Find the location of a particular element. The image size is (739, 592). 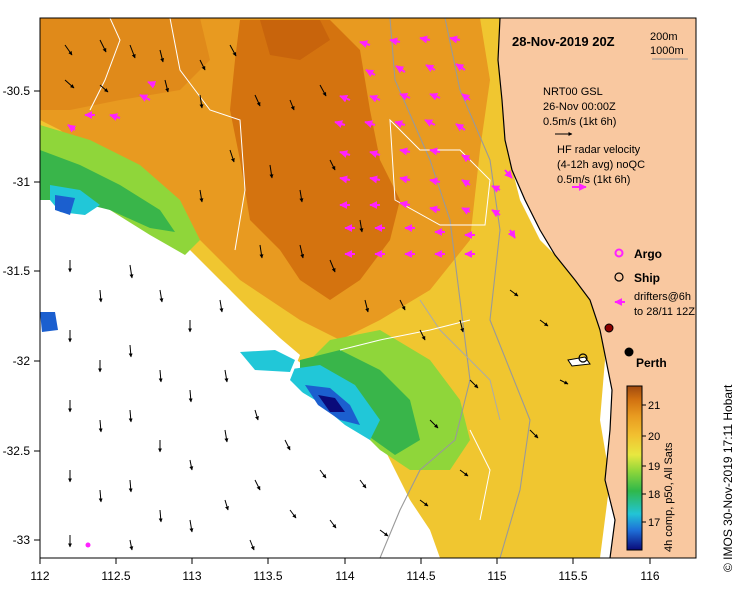

altimetry-label-line2: 26-Nov 00:00Z is located at coordinates (579, 107).